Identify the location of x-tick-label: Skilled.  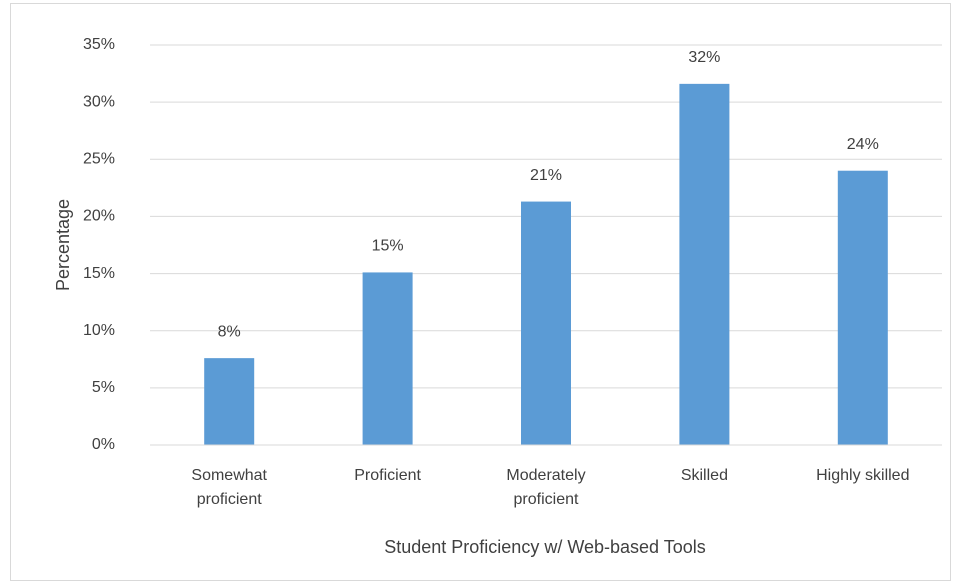
(704, 475).